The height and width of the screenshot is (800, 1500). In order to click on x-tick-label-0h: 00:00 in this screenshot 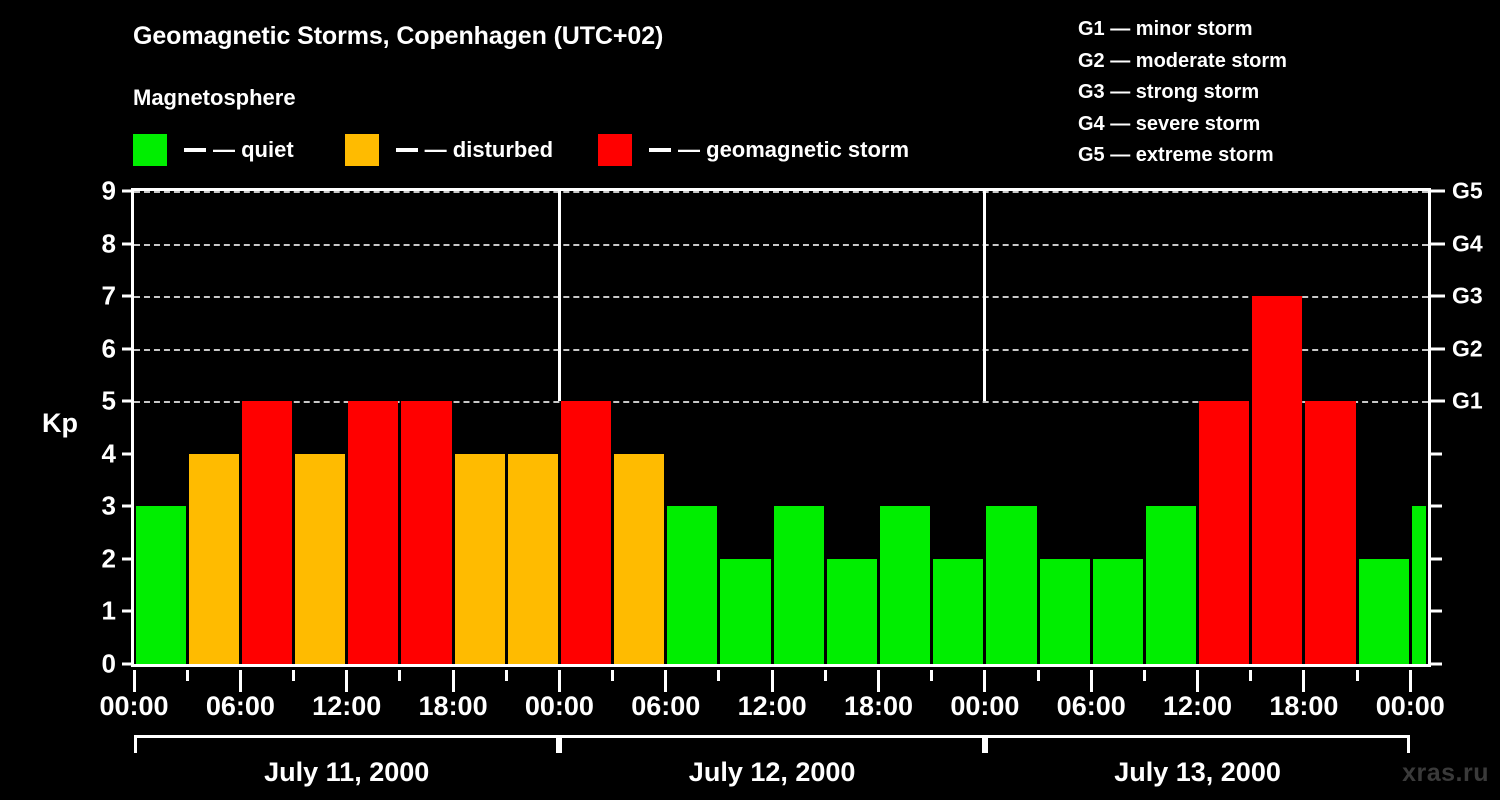, I will do `click(134, 706)`.